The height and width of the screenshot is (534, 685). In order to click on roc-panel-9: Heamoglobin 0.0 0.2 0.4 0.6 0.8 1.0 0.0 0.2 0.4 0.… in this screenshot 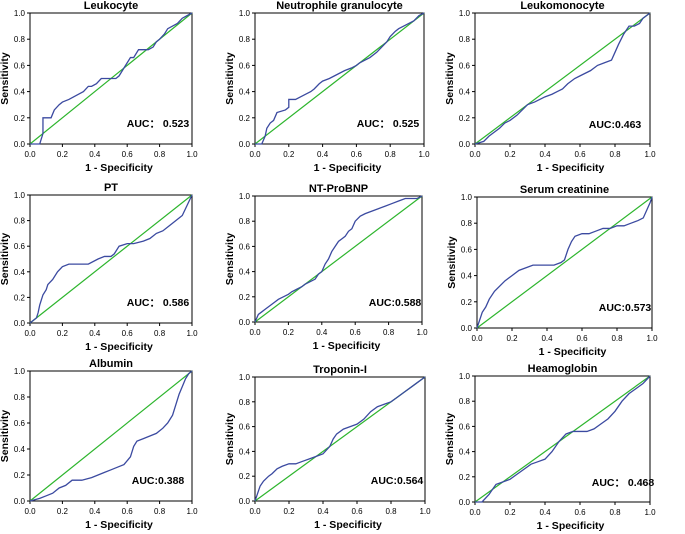, I will do `click(550, 447)`.